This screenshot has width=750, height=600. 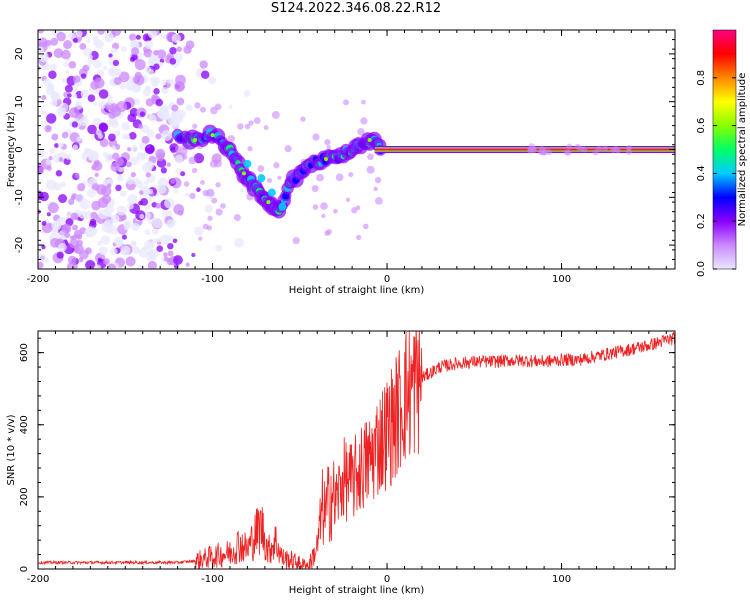 I want to click on heatmap-y-axis-label: Frequency (Hz), so click(x=11, y=150).